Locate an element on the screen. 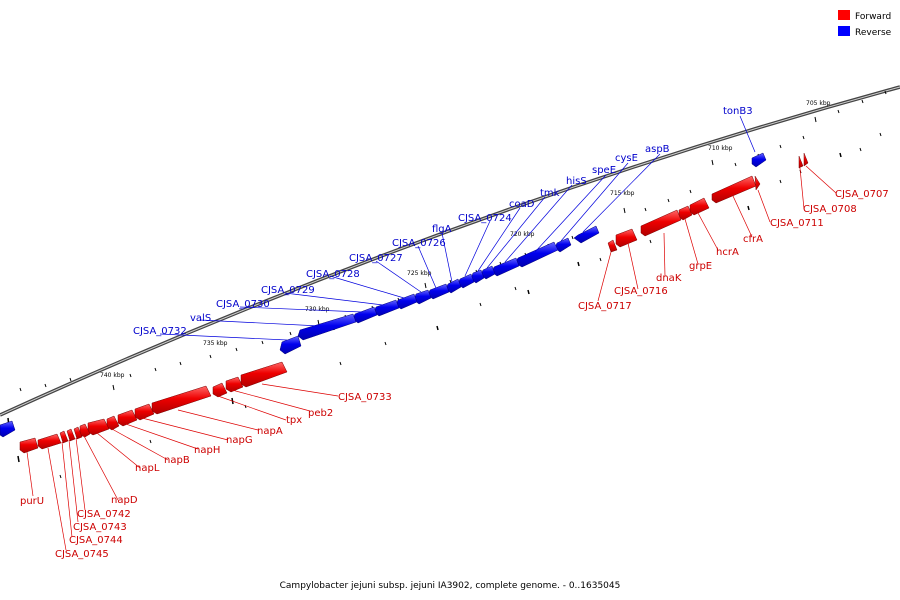 This screenshot has height=600, width=900. tick-label: 730 kbp is located at coordinates (317, 309).